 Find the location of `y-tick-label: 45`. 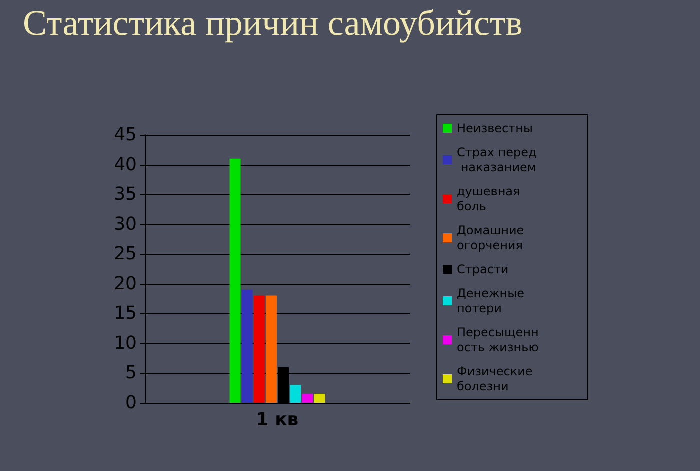

y-tick-label: 45 is located at coordinates (125, 135).